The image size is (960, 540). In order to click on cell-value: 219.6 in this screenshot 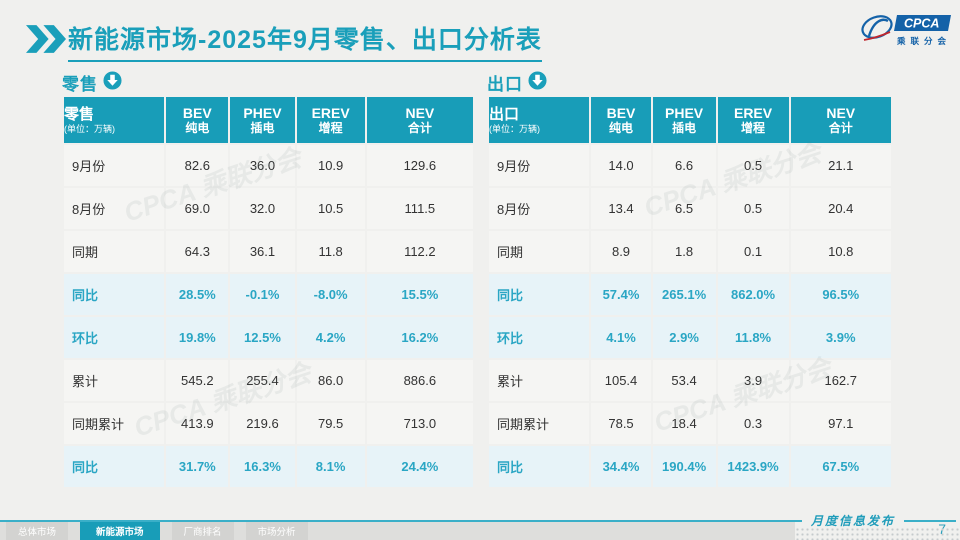, I will do `click(262, 423)`.